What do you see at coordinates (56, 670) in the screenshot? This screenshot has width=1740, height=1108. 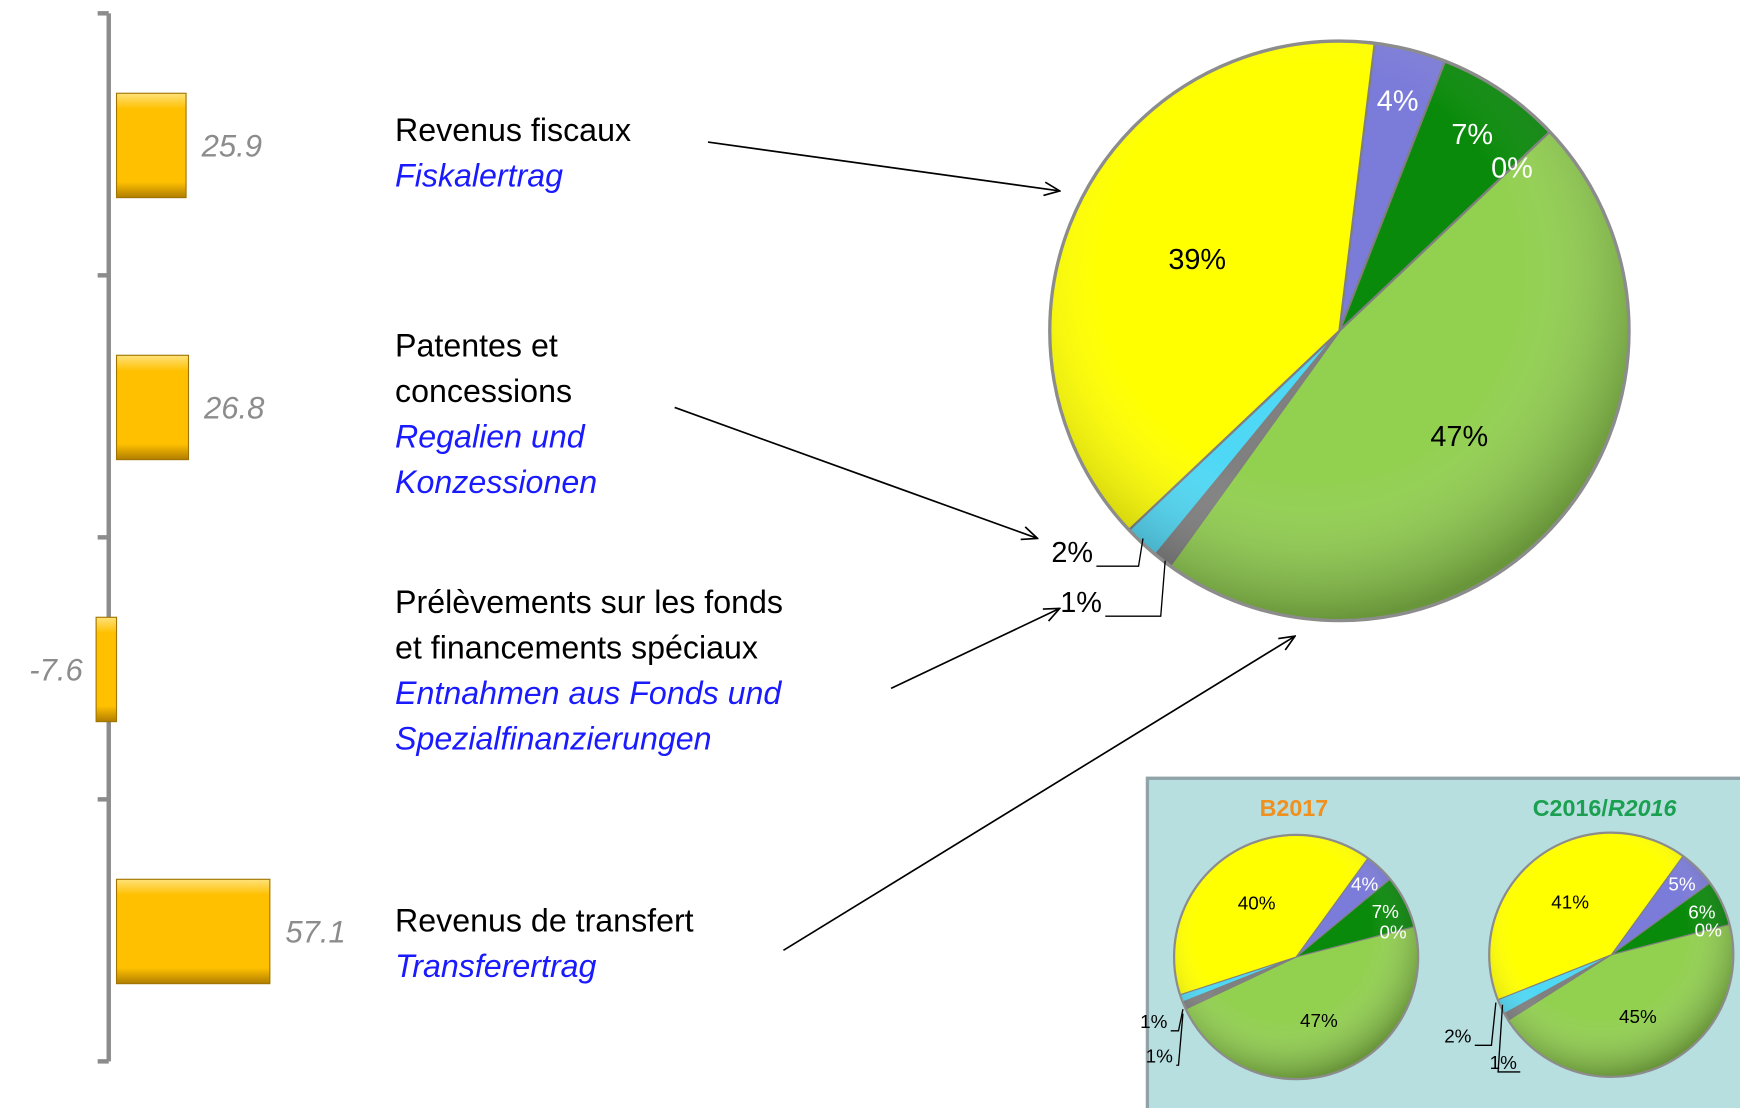 I see `value-label: -7.6` at bounding box center [56, 670].